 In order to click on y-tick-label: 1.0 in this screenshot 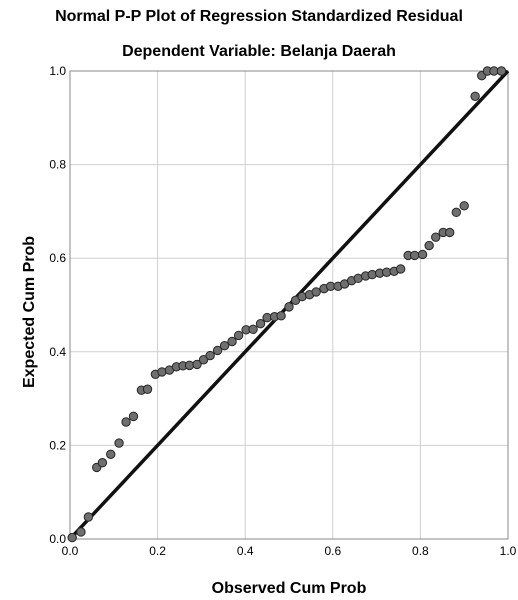, I will do `click(57, 71)`.